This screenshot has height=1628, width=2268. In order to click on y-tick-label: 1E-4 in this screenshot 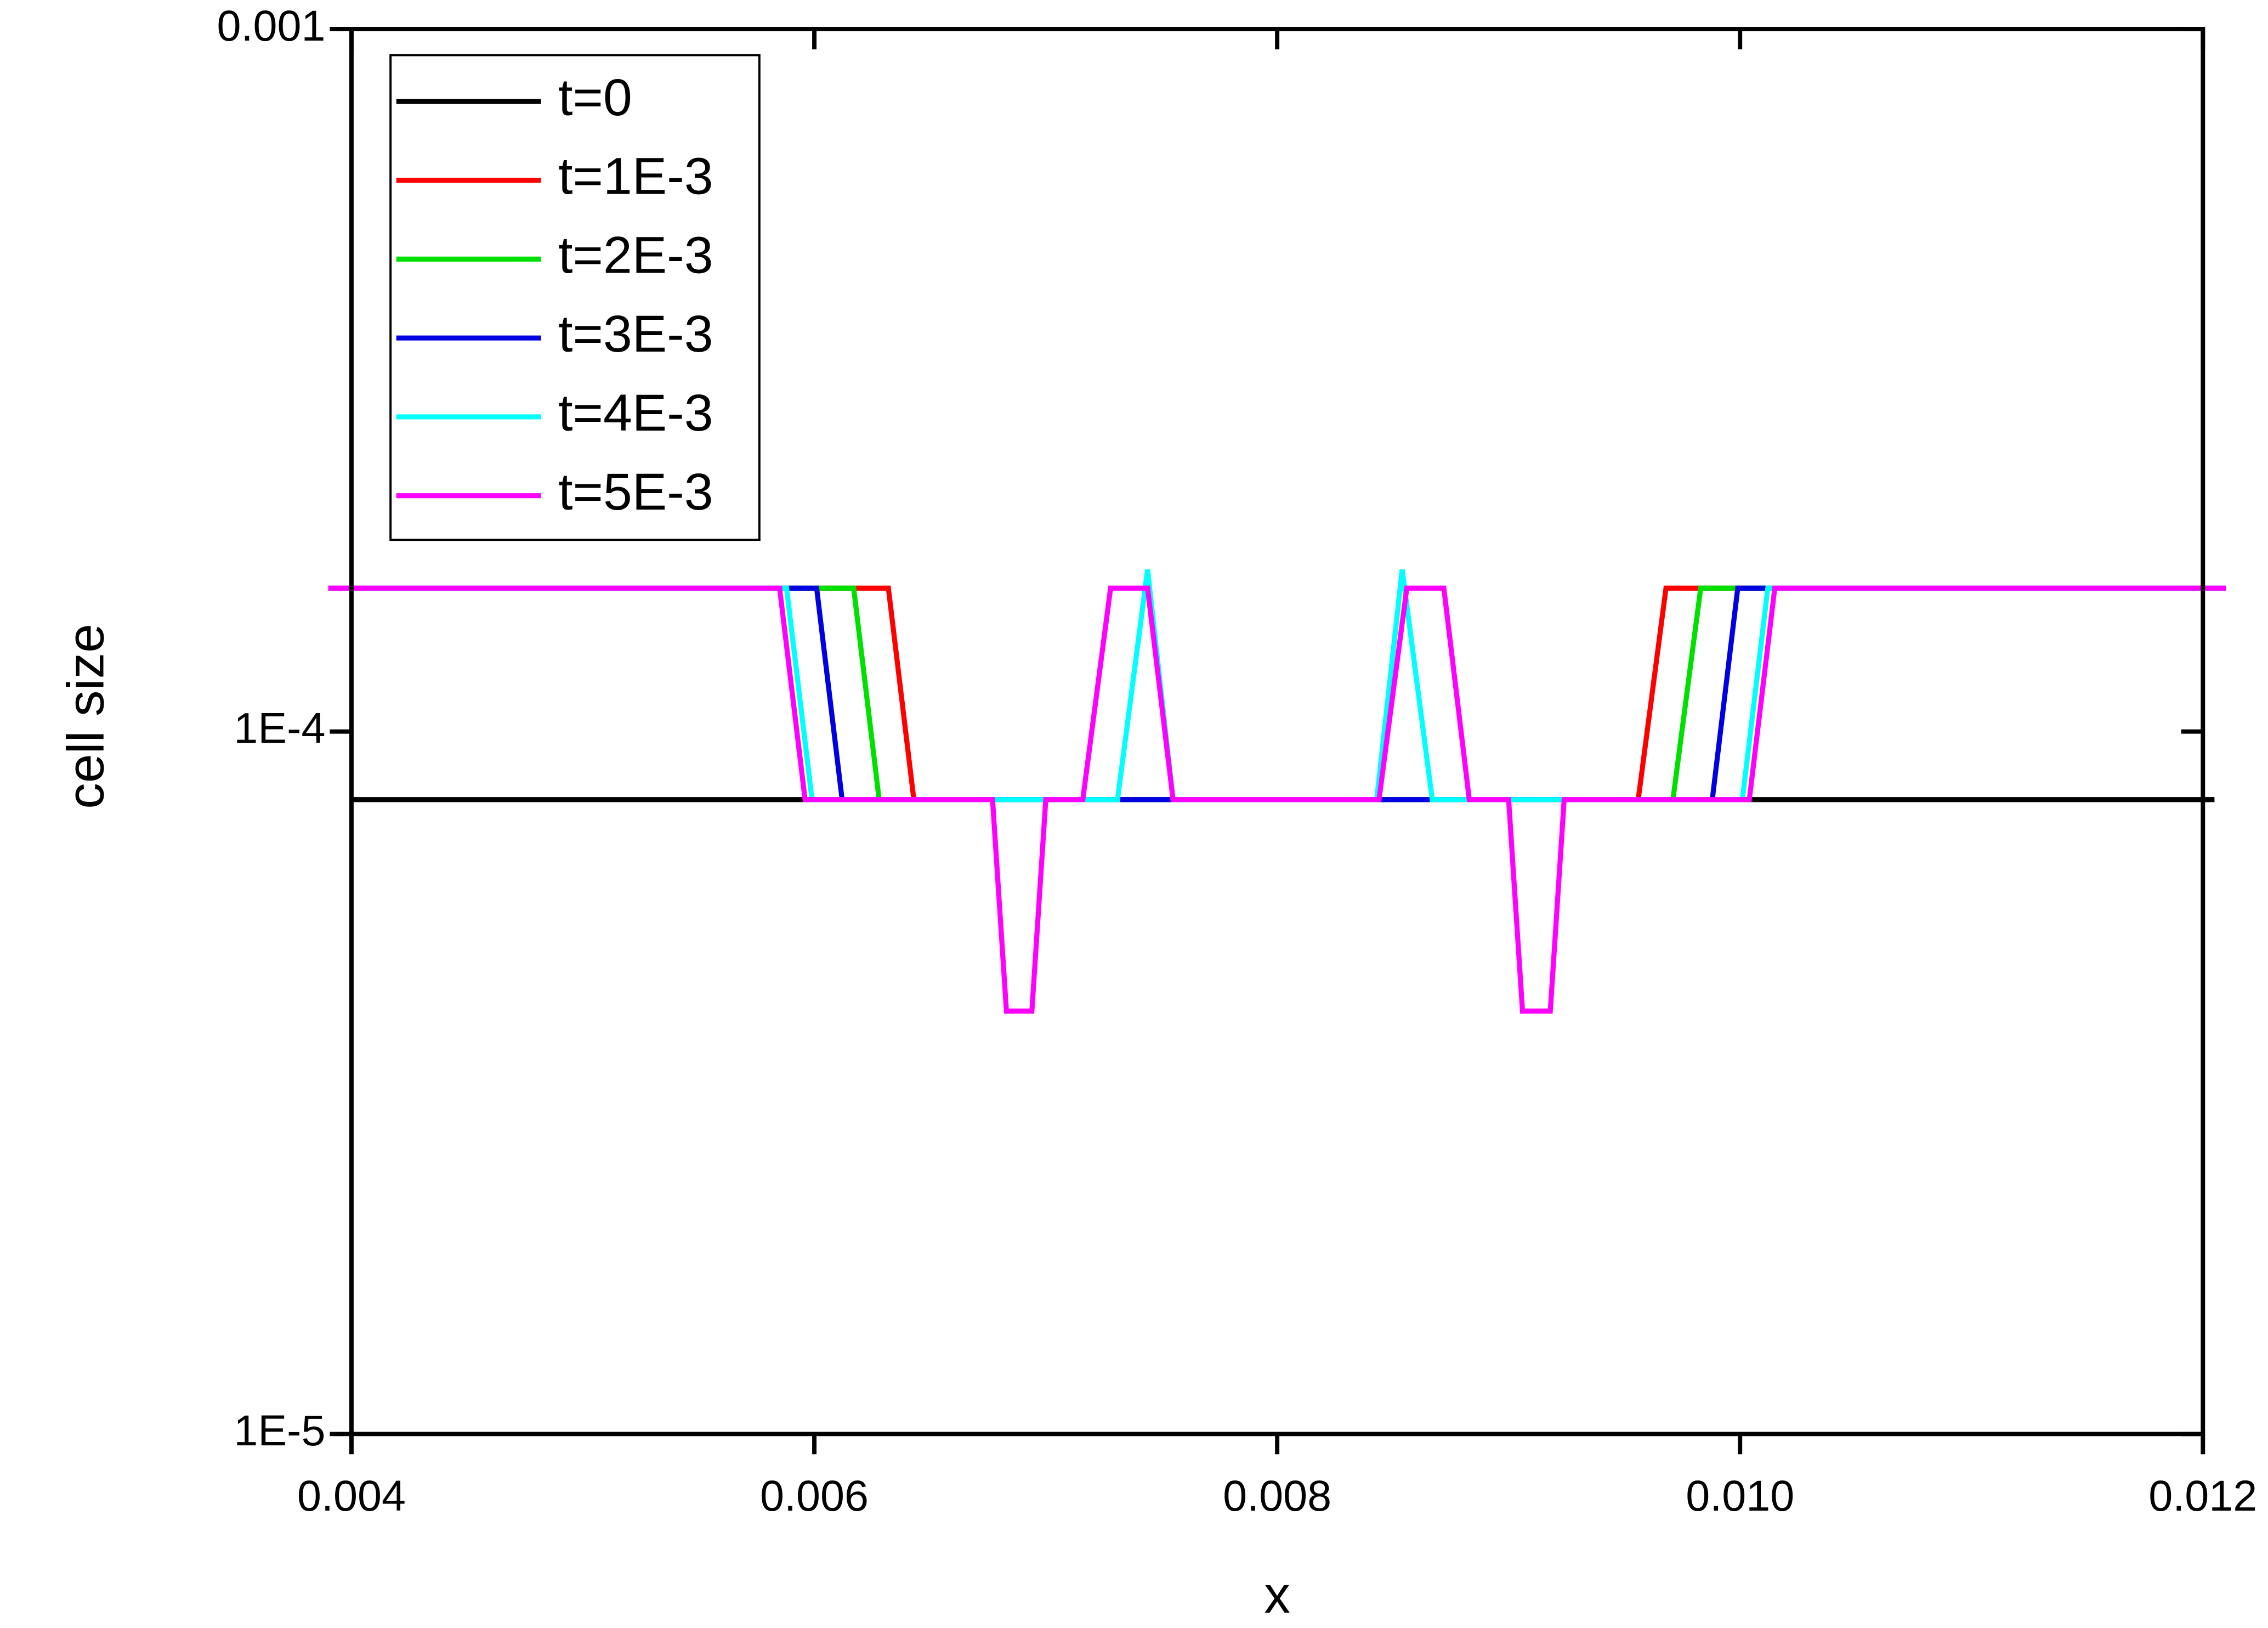, I will do `click(279, 728)`.